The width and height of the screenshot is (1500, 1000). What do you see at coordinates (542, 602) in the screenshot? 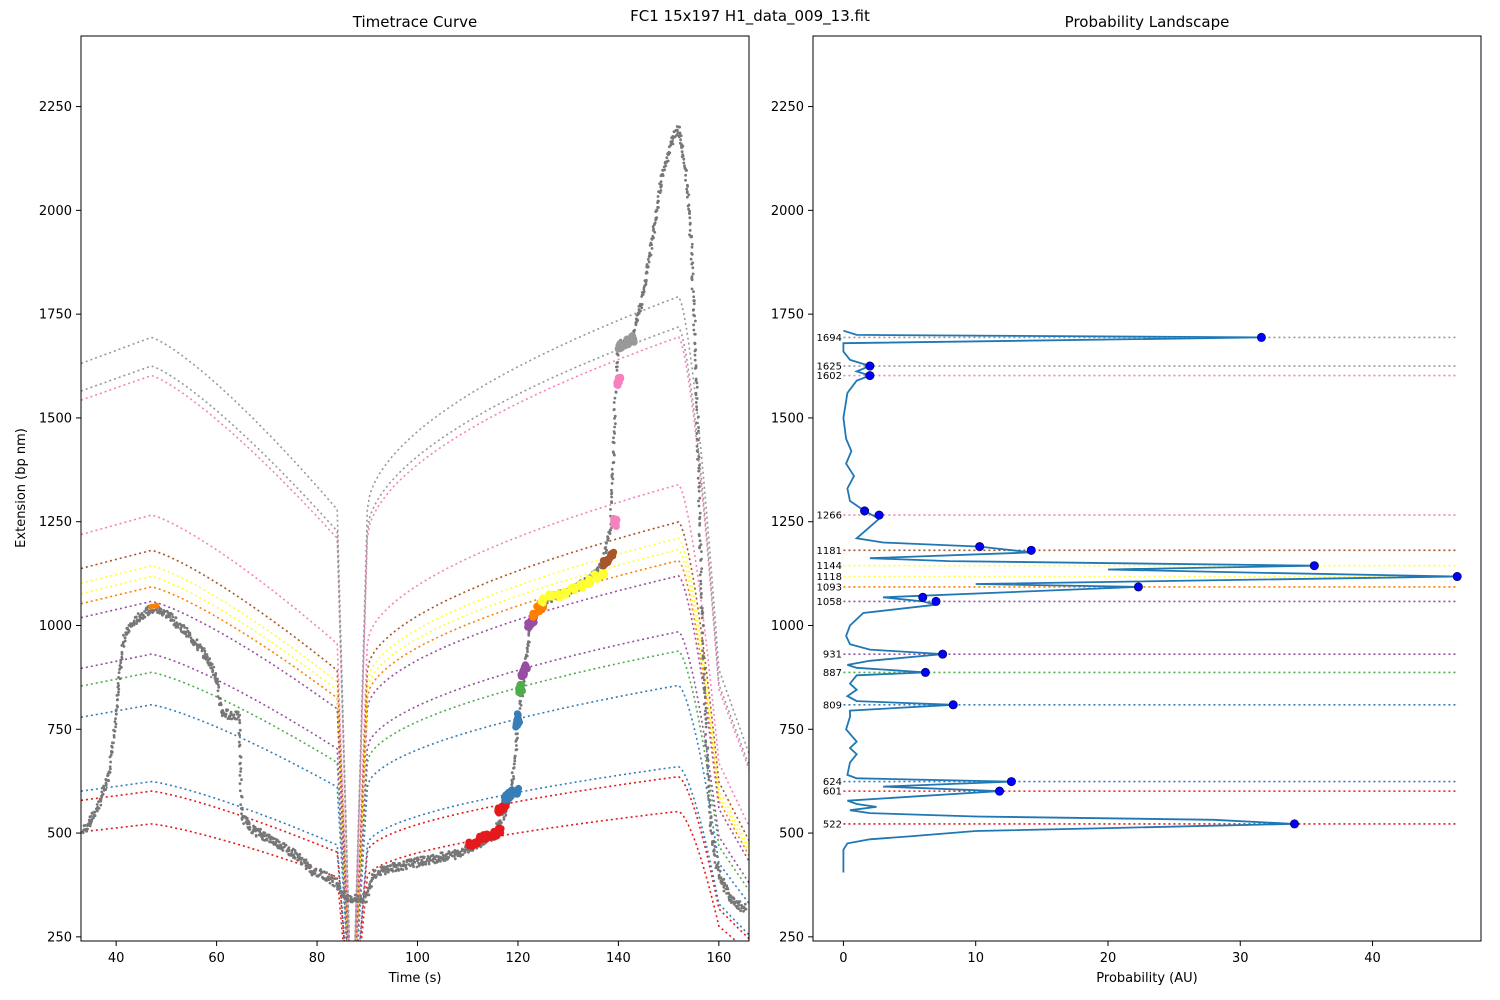
I see `dwell-point` at bounding box center [542, 602].